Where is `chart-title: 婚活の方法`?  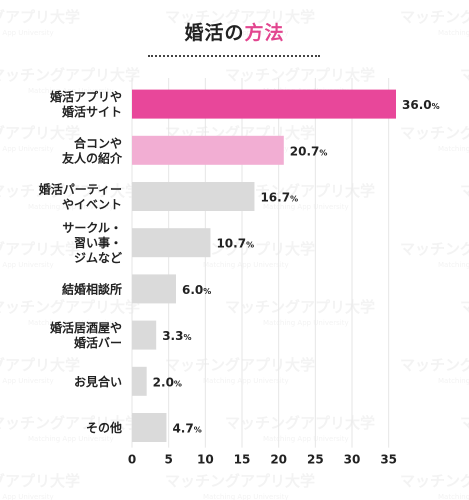
chart-title: 婚活の方法 is located at coordinates (234, 31).